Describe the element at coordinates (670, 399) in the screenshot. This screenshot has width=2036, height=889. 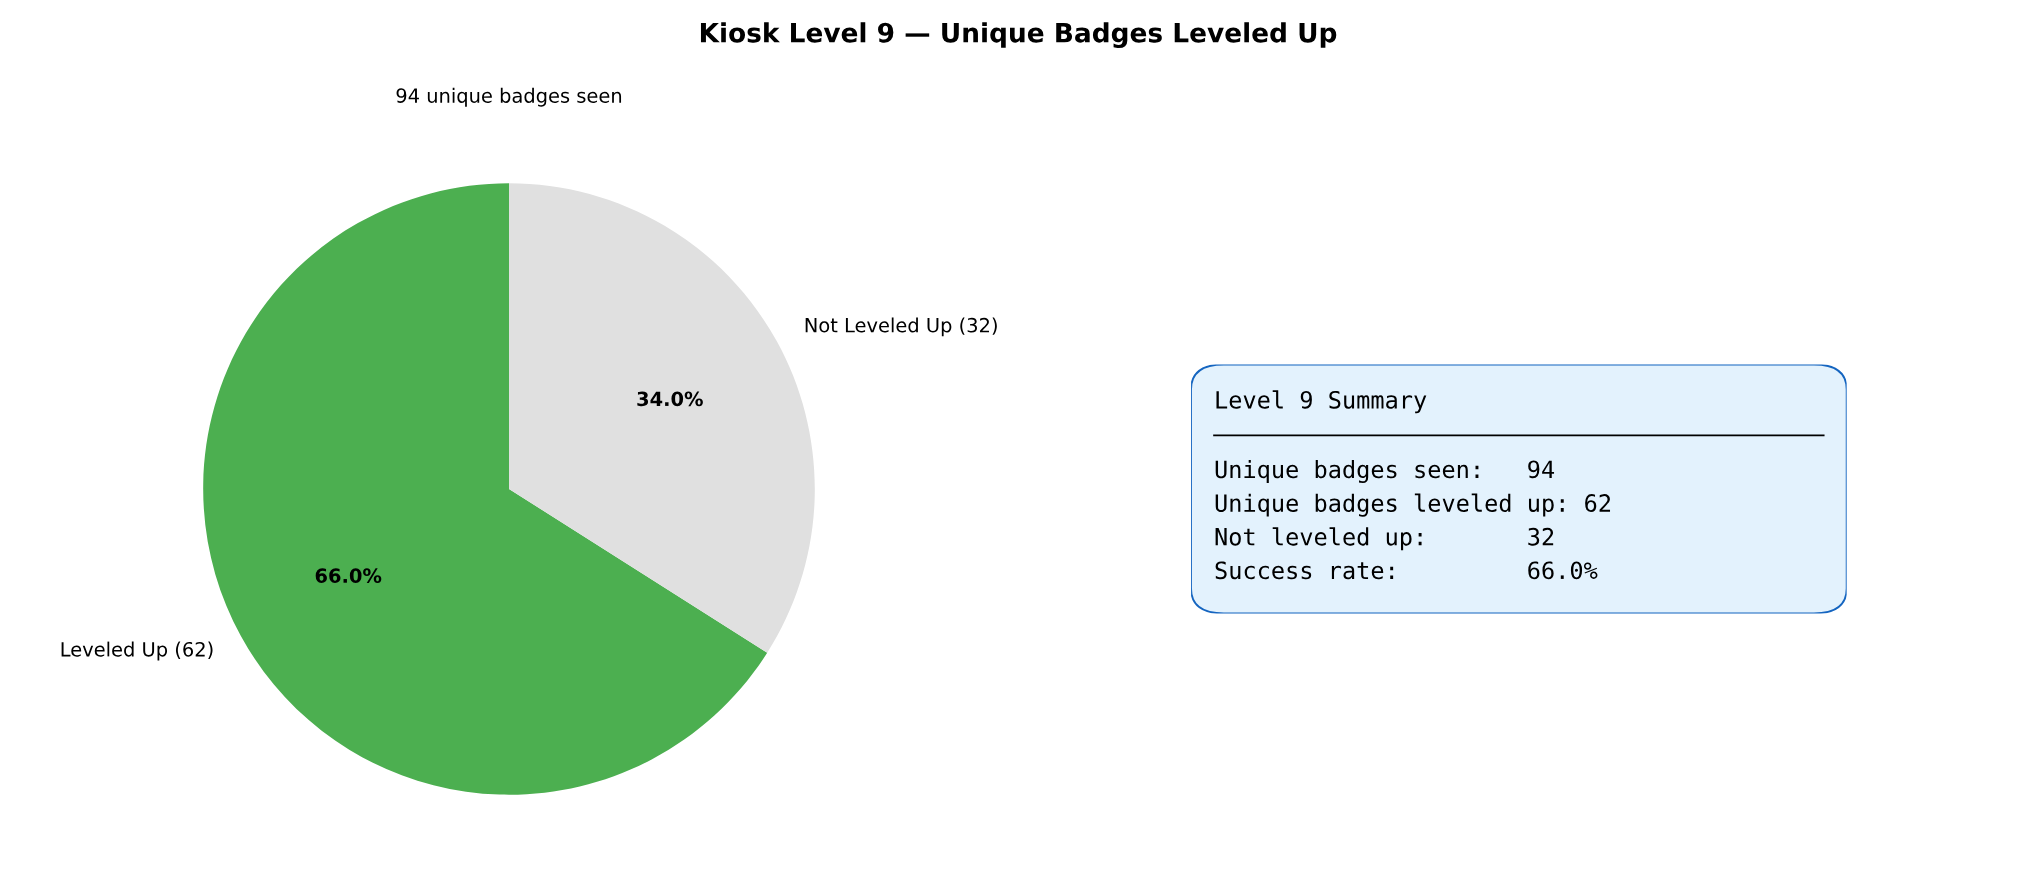
I see `data-label: 34.0%` at that location.